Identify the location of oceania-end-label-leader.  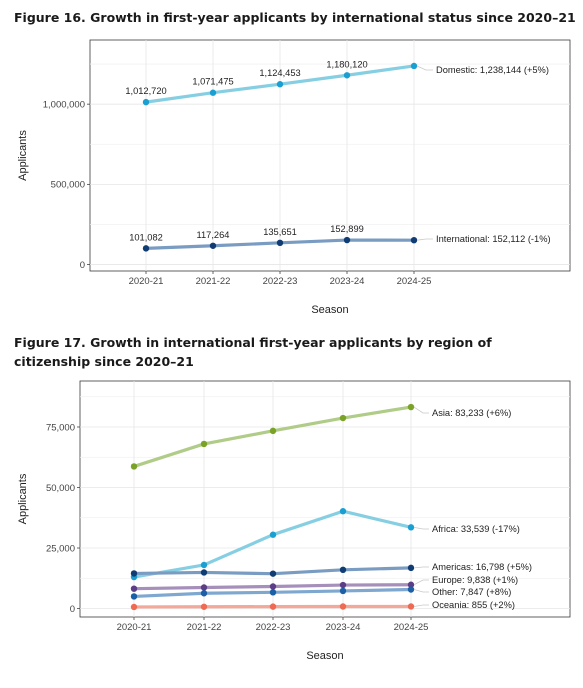
(421, 605).